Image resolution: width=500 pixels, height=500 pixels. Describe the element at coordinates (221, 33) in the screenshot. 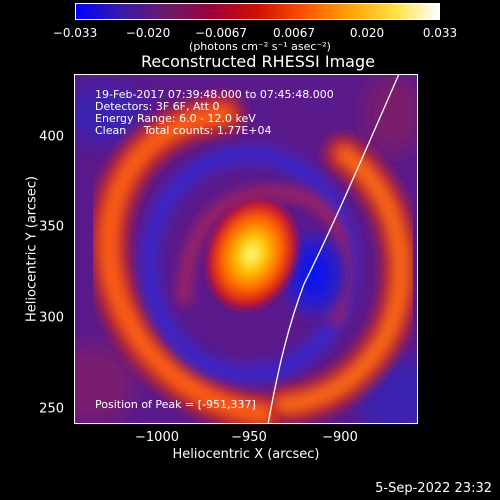

I see `colorbar-tick-label: −0.0067` at that location.